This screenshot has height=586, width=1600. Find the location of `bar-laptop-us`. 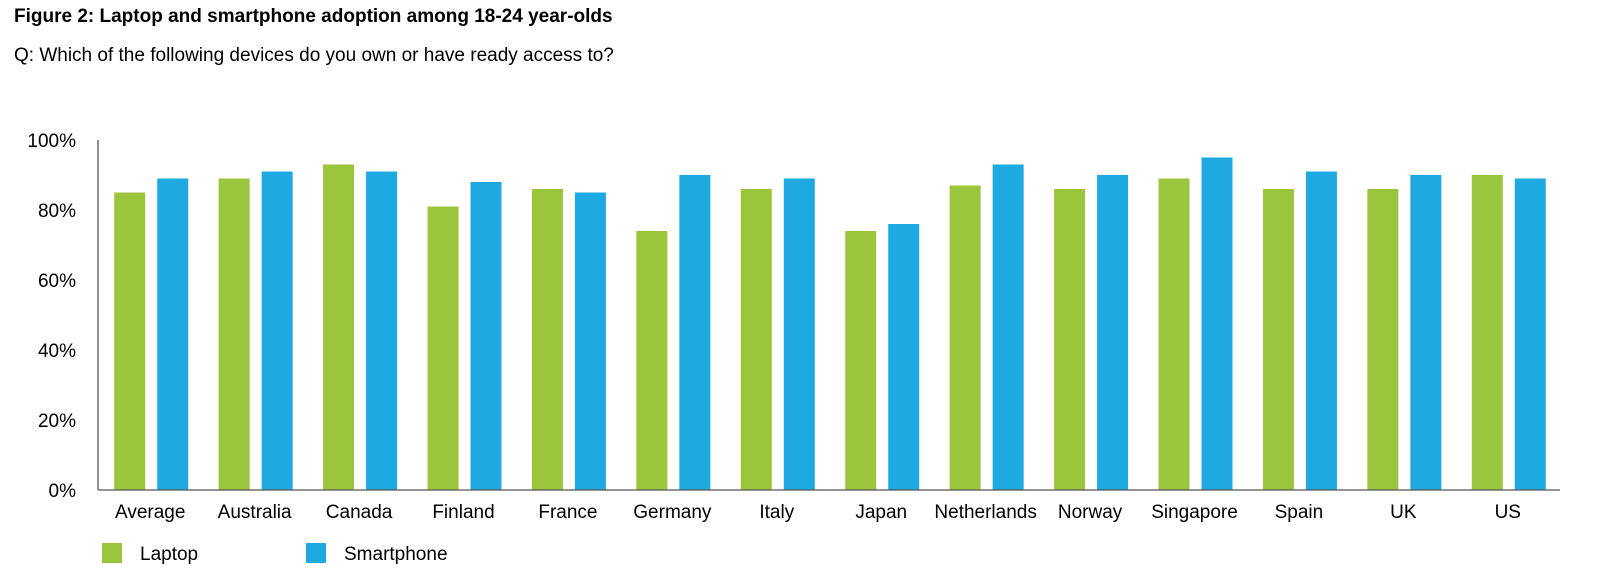

bar-laptop-us is located at coordinates (1487, 332).